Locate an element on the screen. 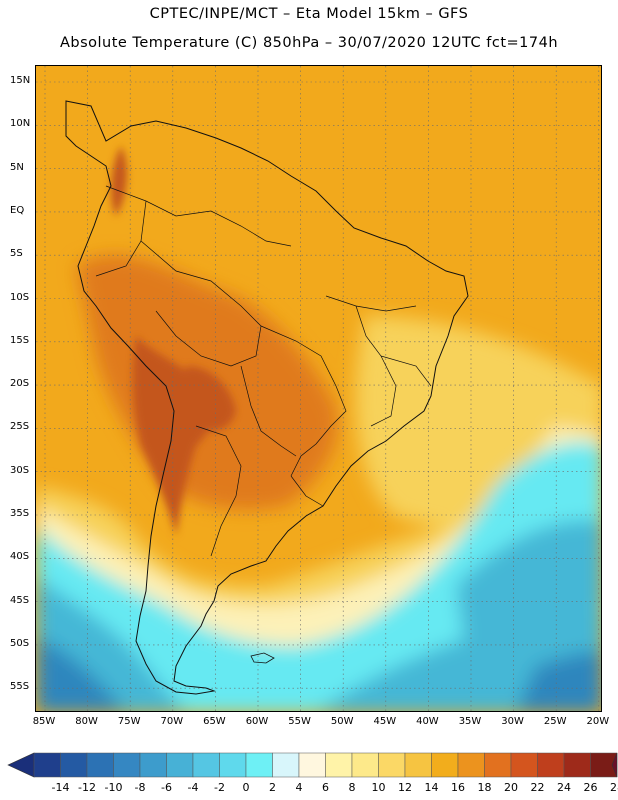  very-hot-chaco is located at coordinates (211, 398).